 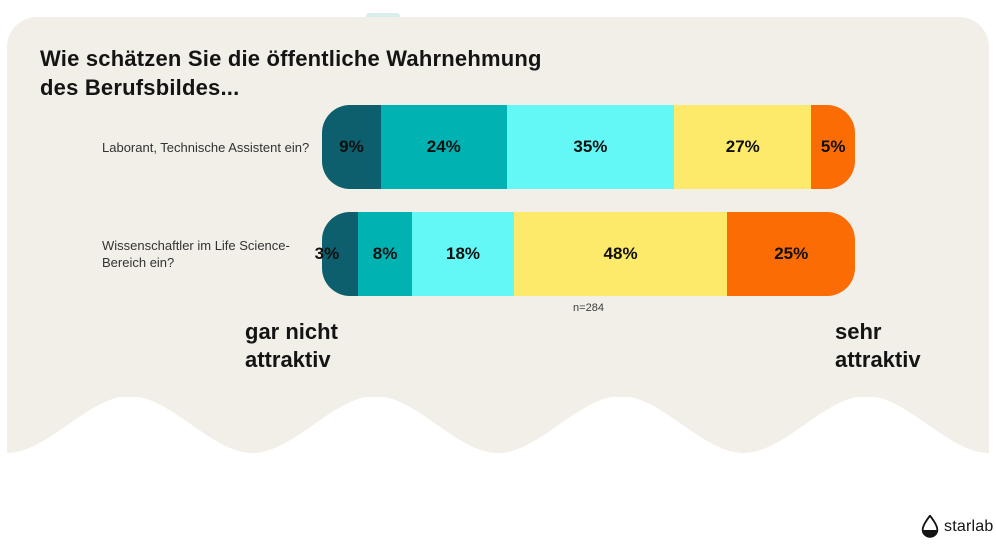 I want to click on segment-value-label: 24%, so click(x=443, y=146).